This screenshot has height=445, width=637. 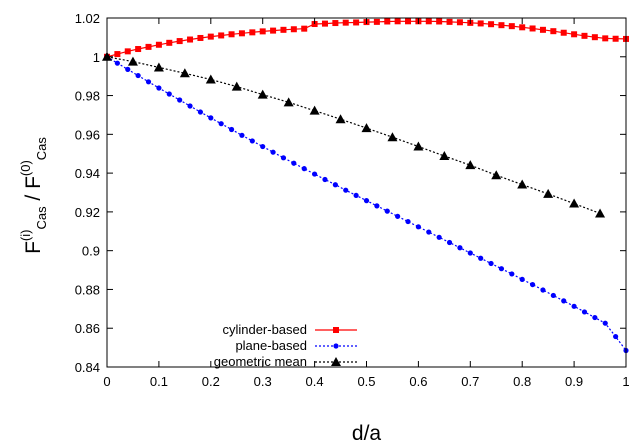 What do you see at coordinates (211, 381) in the screenshot?
I see `x-tick-label: 0.2` at bounding box center [211, 381].